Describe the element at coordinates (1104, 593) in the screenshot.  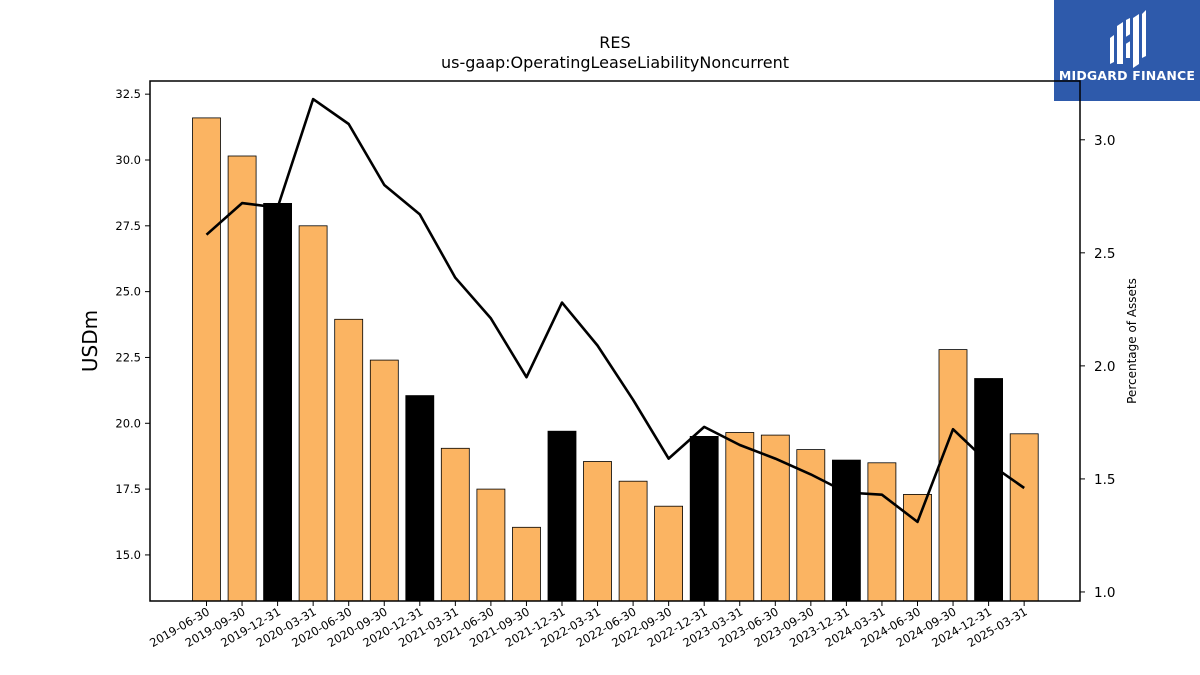
I see `y2-tick-label: 1.0` at that location.